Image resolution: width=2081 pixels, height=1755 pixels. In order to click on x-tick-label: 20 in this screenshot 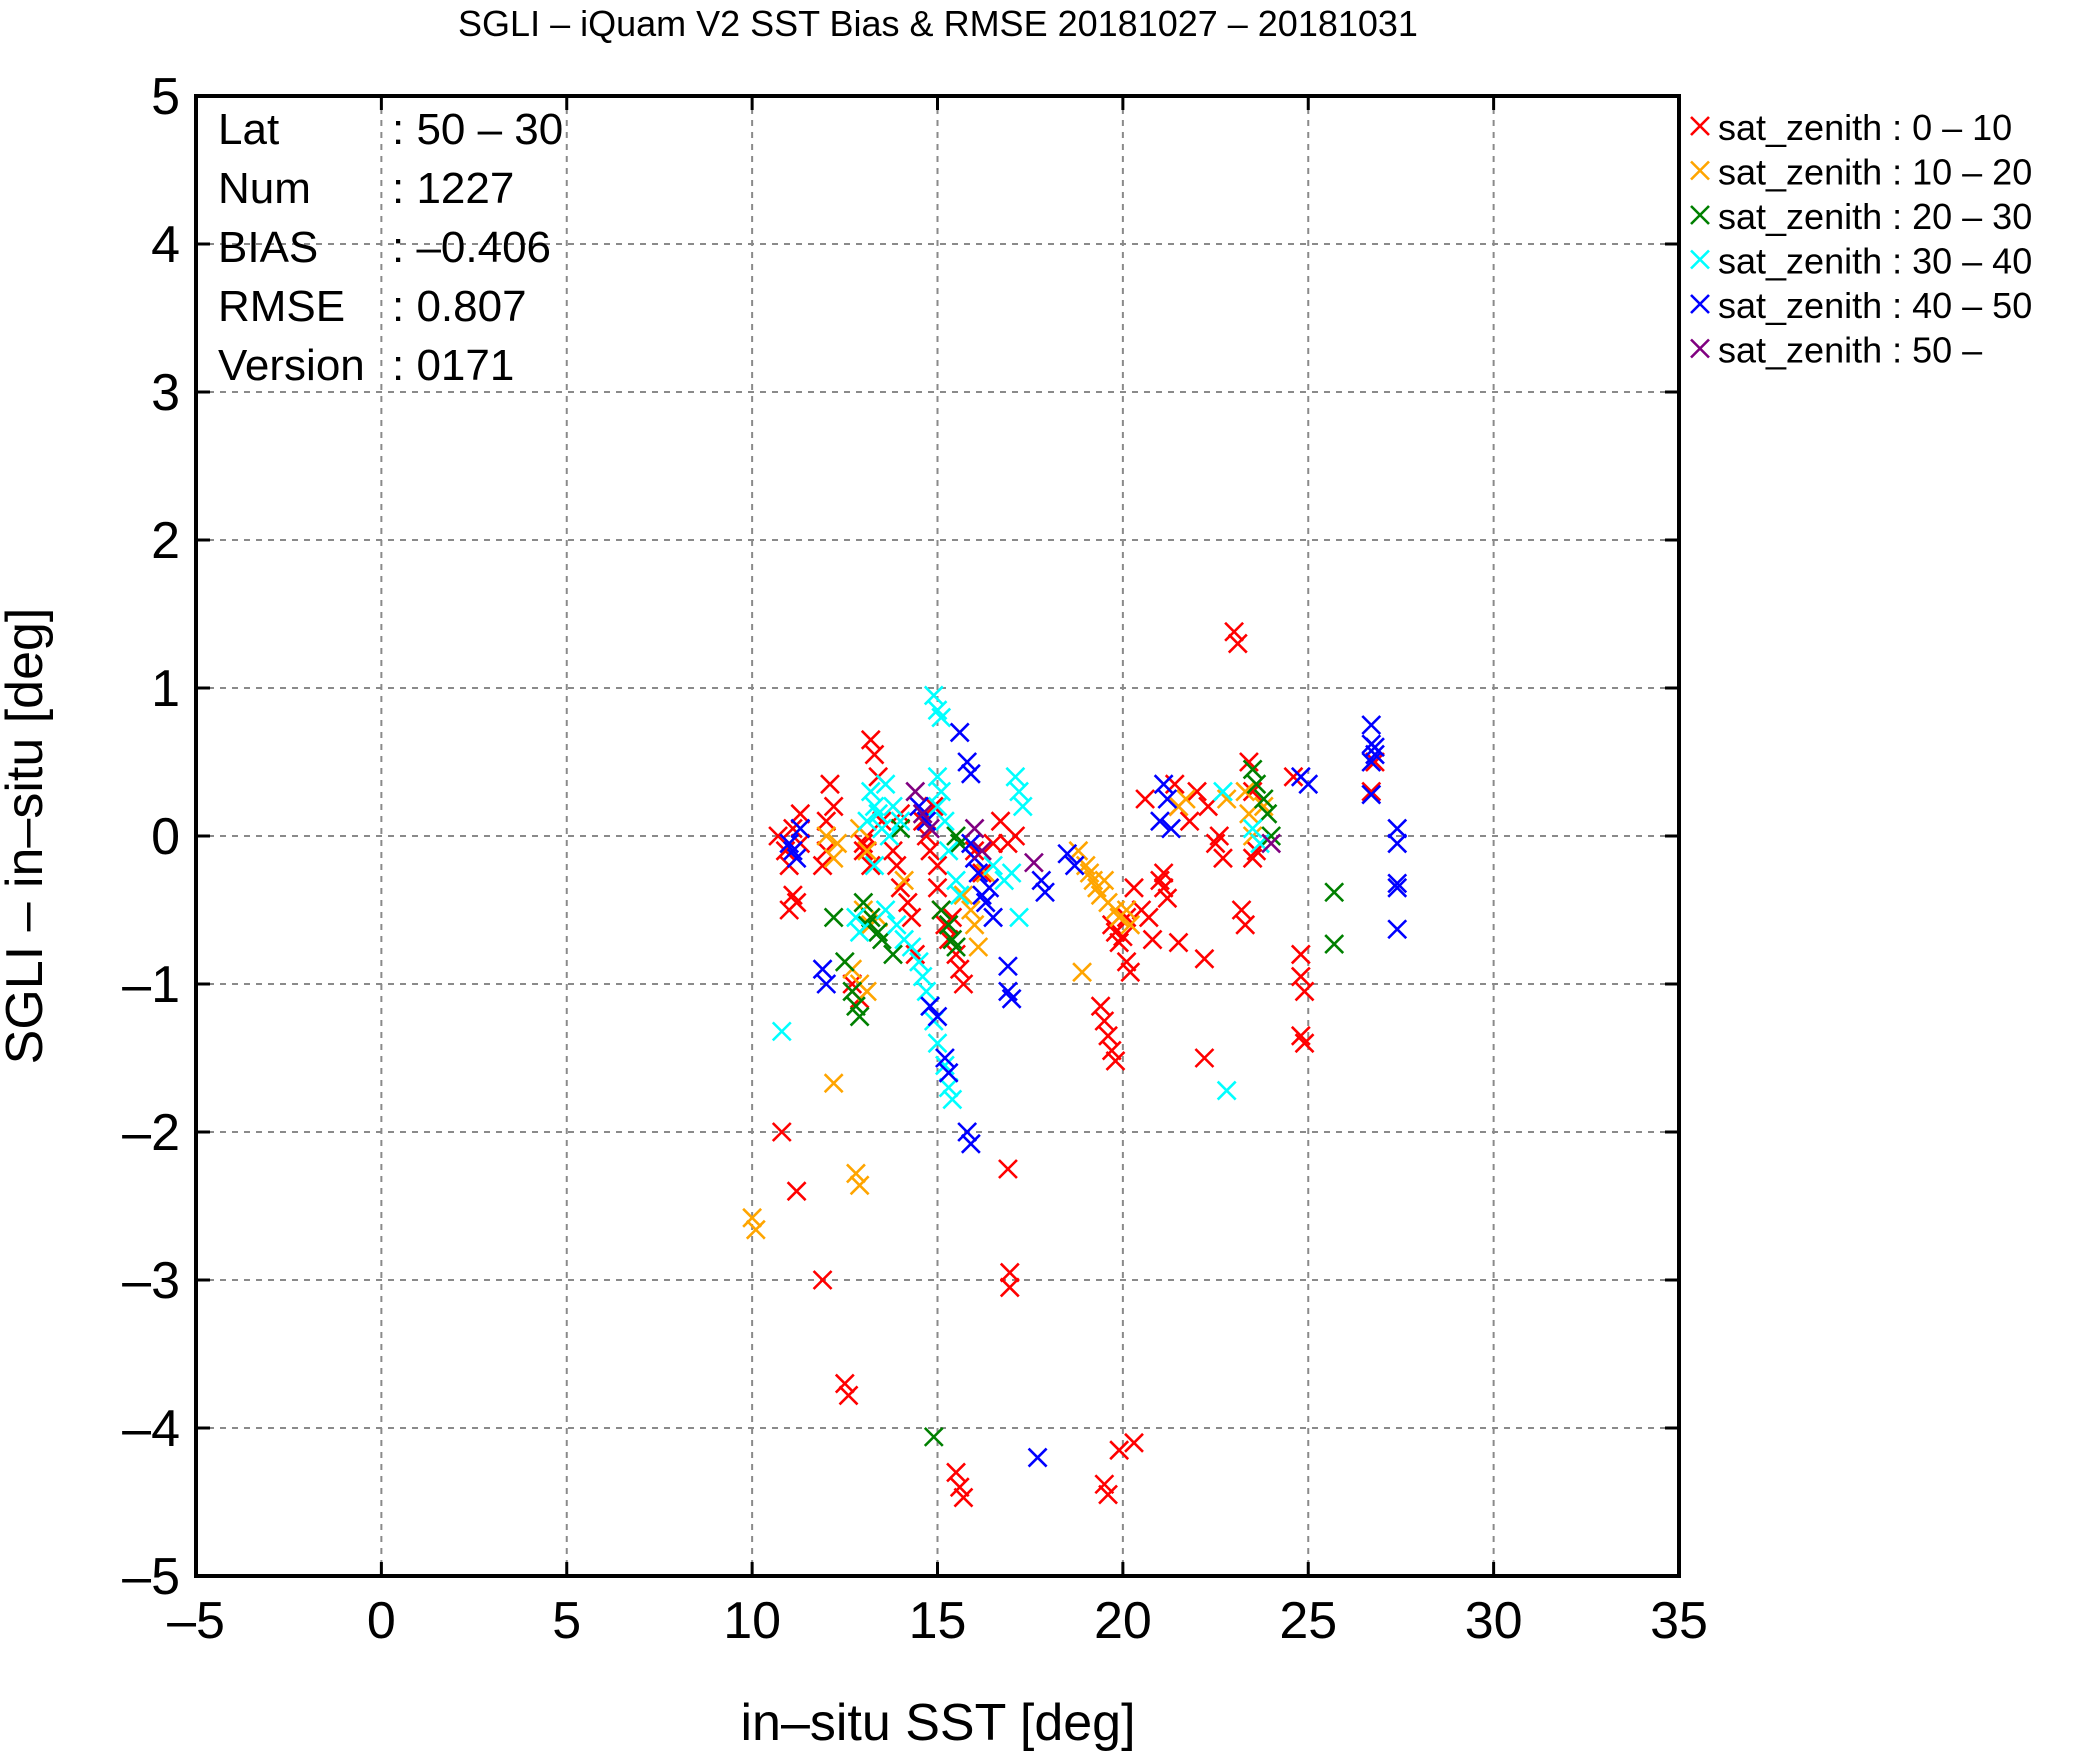, I will do `click(1123, 1621)`.